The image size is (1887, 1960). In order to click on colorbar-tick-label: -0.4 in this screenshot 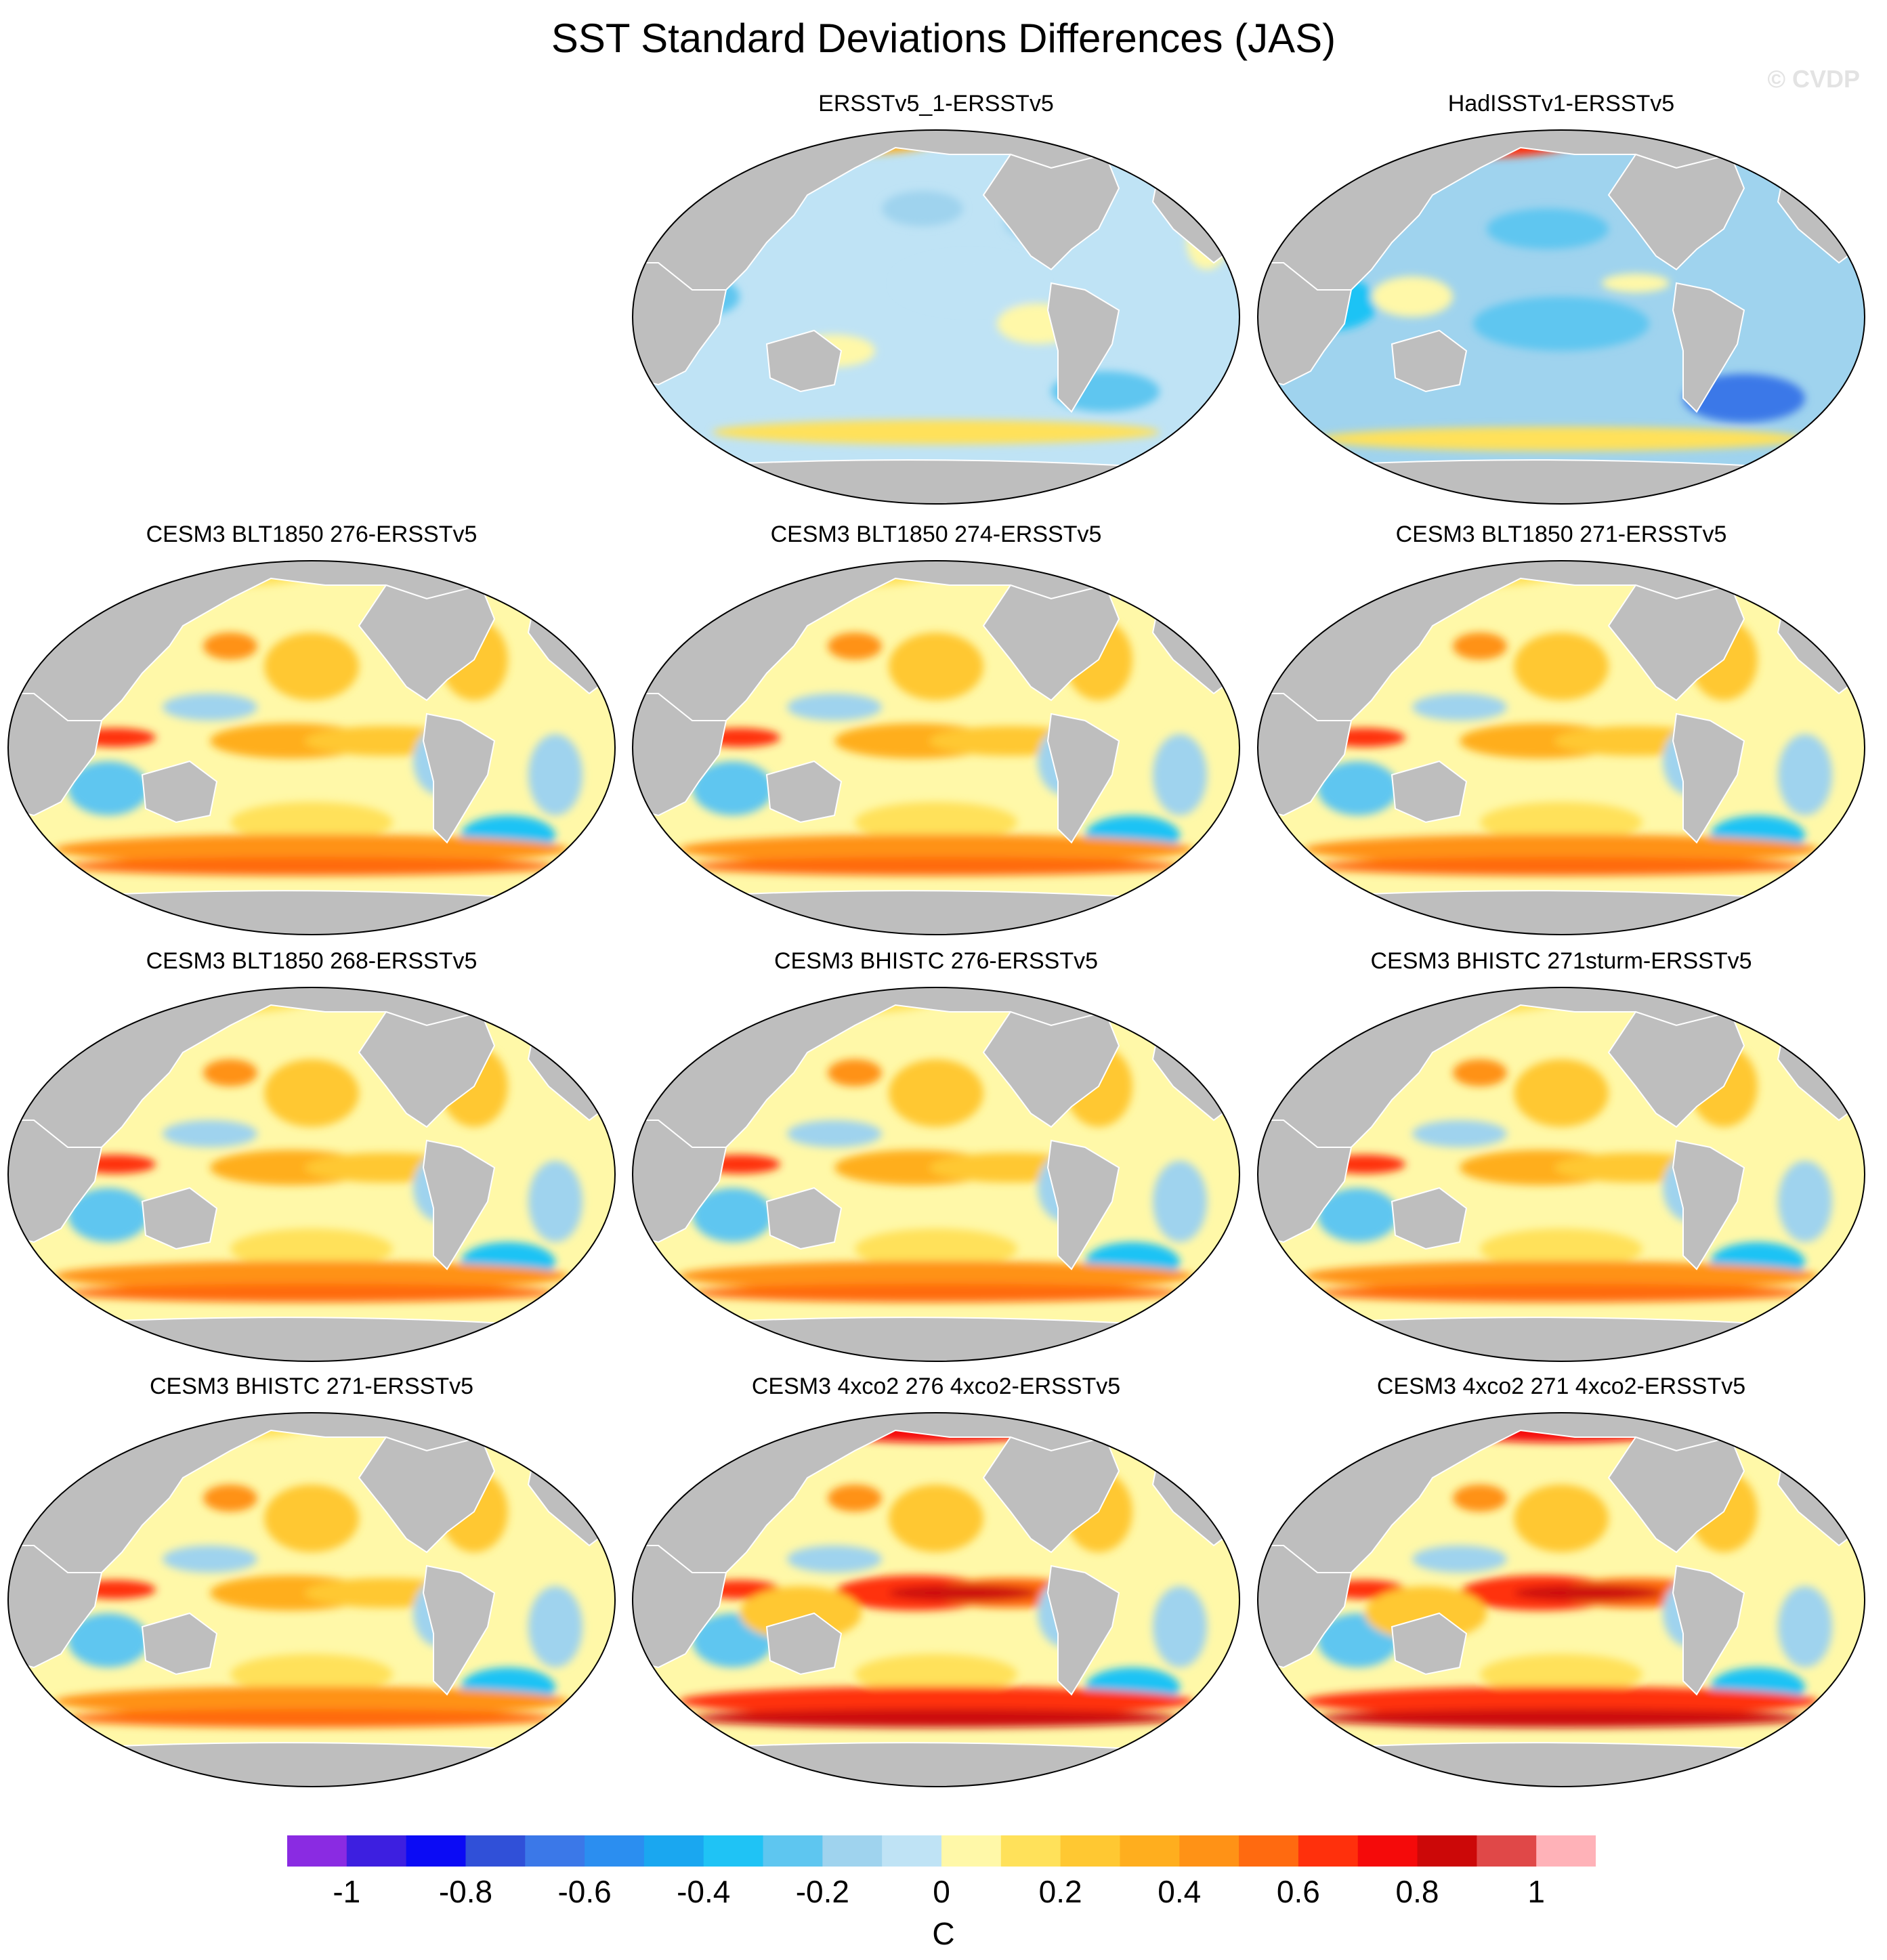, I will do `click(704, 1891)`.